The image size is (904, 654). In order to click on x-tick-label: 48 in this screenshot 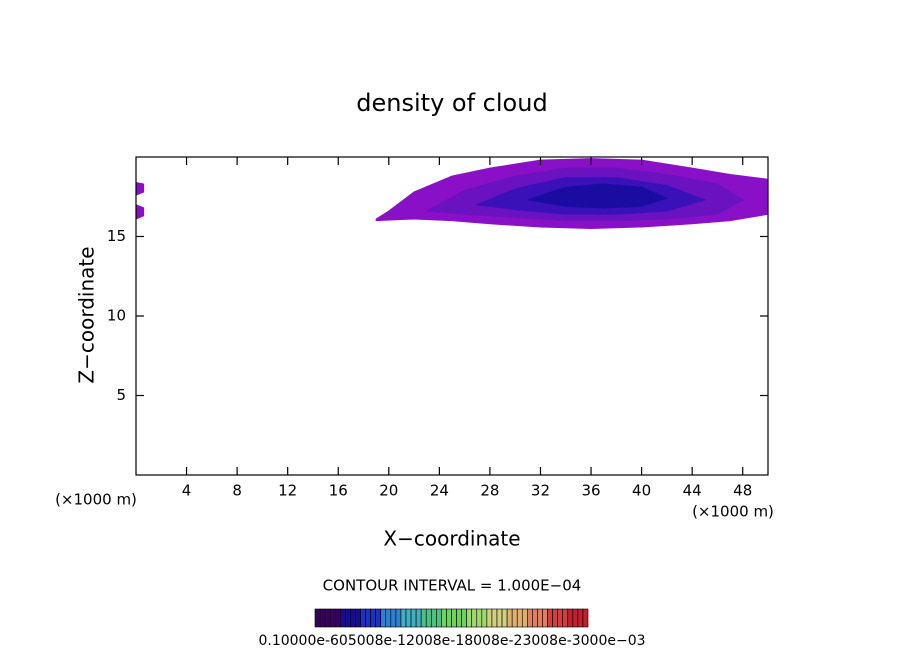, I will do `click(742, 491)`.